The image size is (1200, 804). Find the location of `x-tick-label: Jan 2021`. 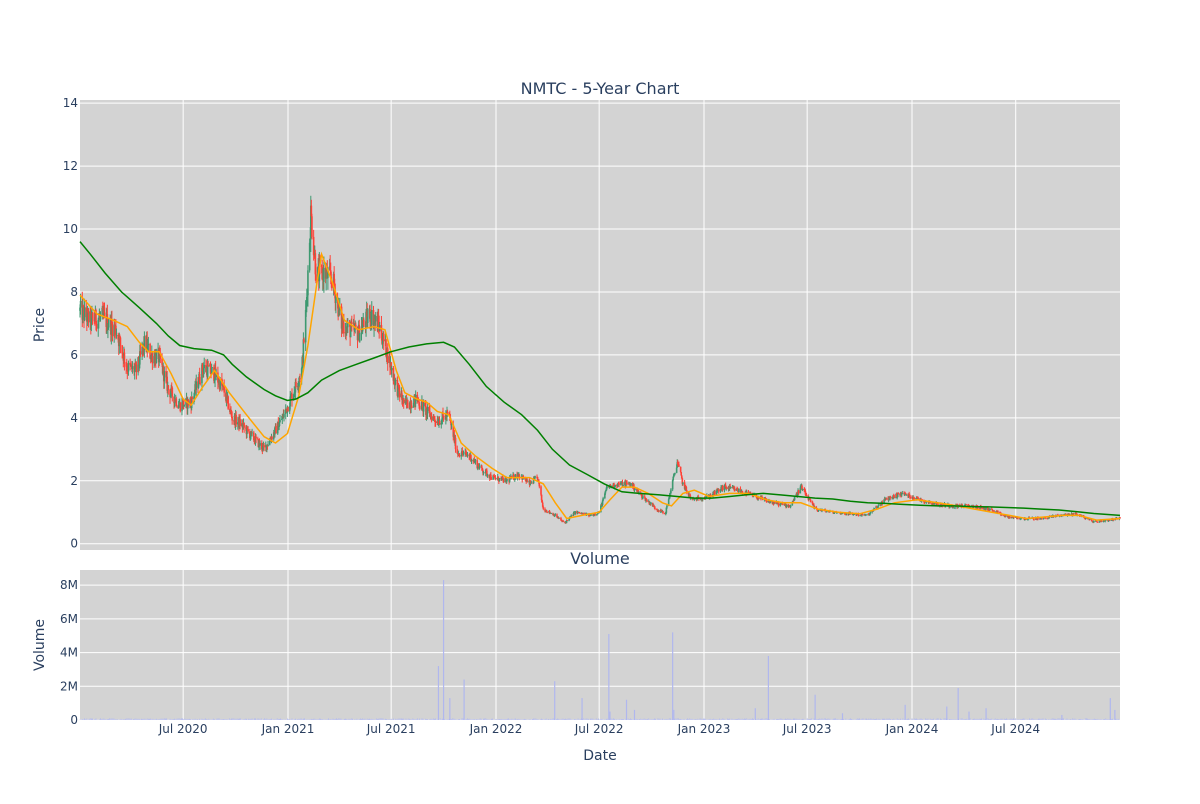

x-tick-label: Jan 2021 is located at coordinates (288, 729).